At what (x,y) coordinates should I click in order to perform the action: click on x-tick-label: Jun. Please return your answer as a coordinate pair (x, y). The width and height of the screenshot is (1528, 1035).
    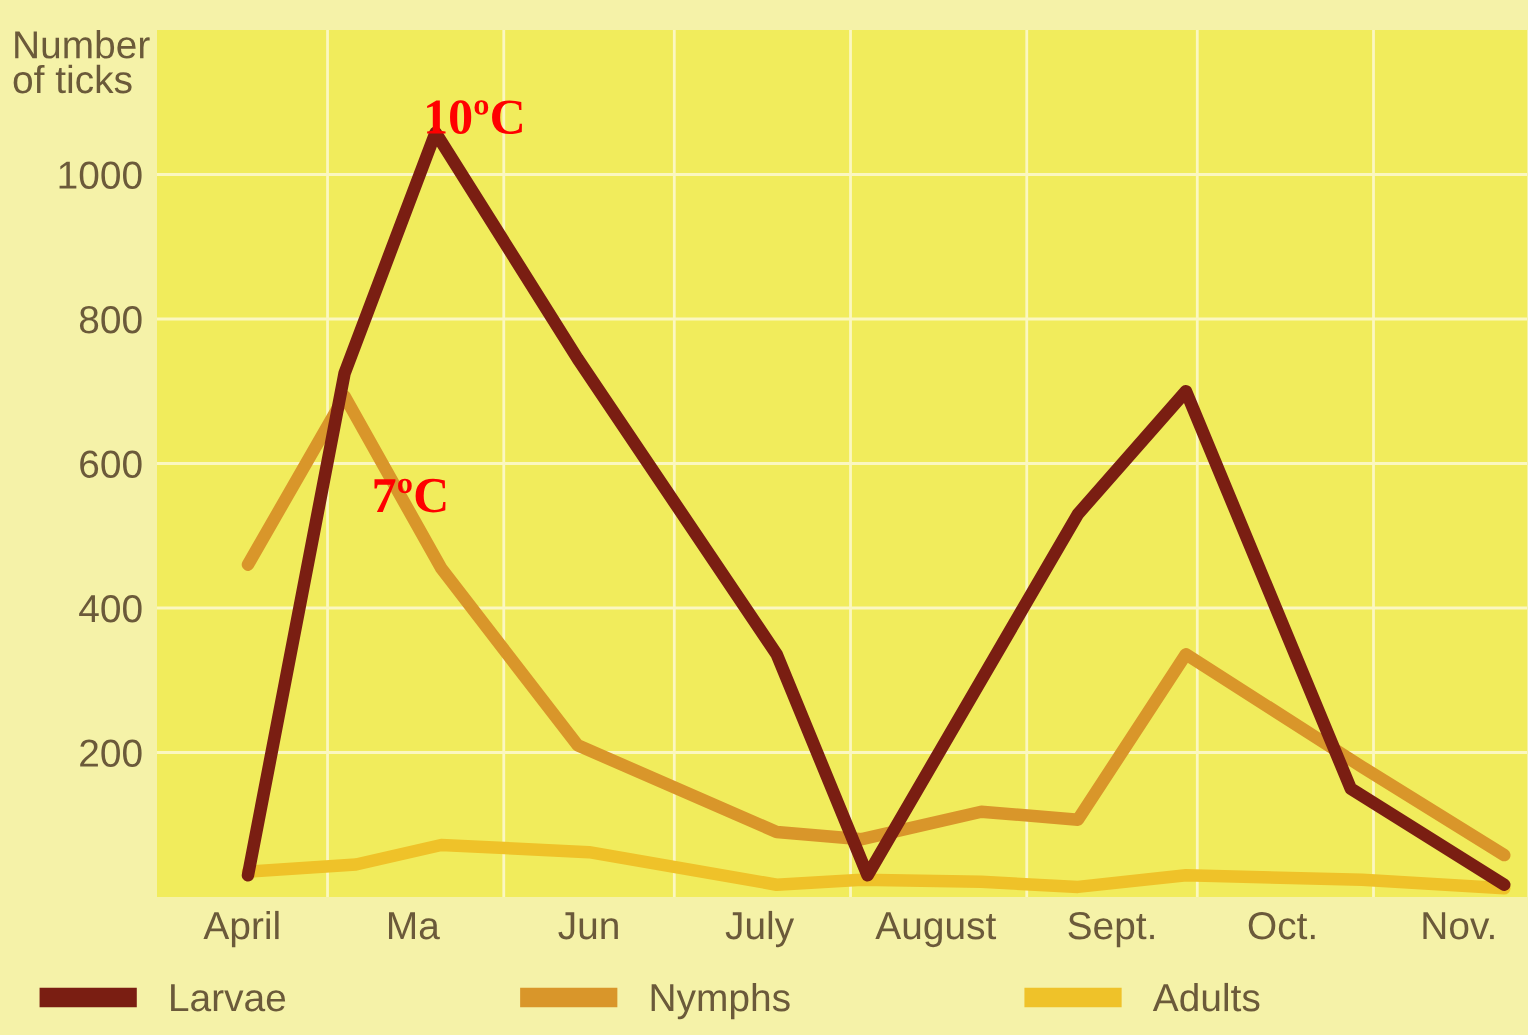
    Looking at the image, I should click on (588, 926).